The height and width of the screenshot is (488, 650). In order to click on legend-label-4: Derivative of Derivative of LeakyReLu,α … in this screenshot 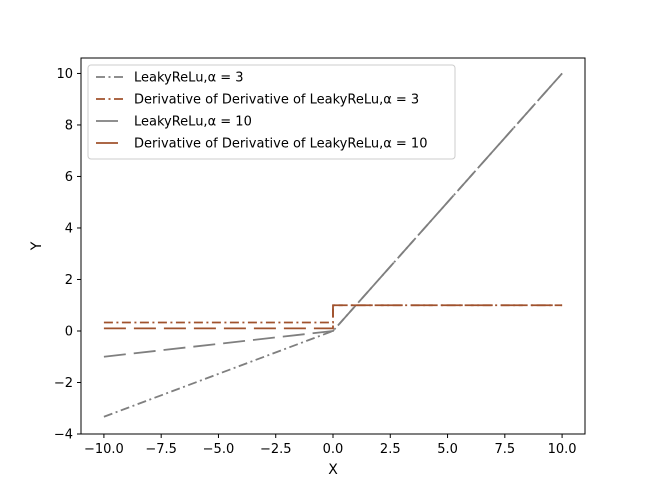, I will do `click(280, 144)`.